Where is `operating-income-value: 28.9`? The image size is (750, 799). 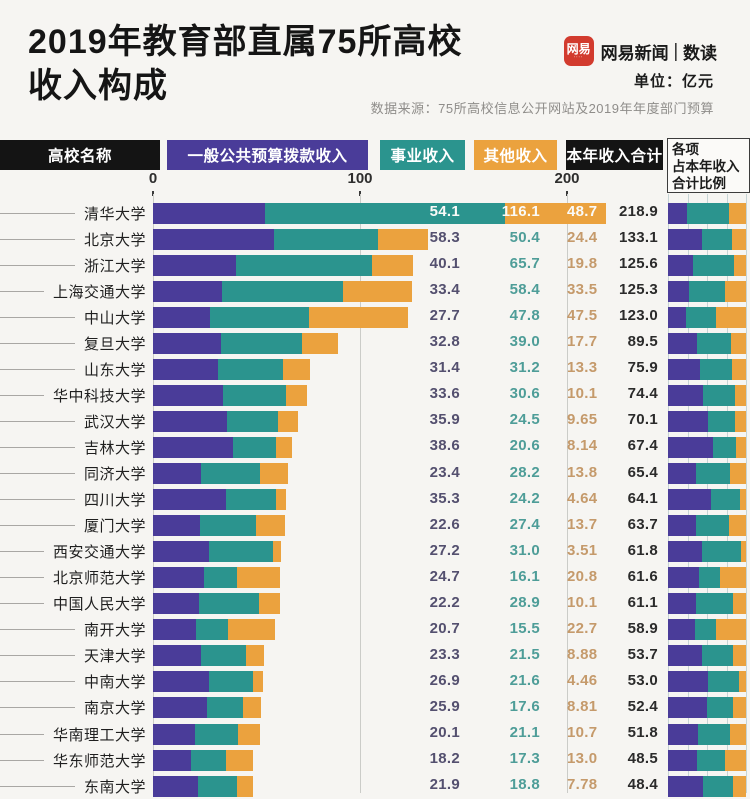
operating-income-value: 28.9 is located at coordinates (524, 602).